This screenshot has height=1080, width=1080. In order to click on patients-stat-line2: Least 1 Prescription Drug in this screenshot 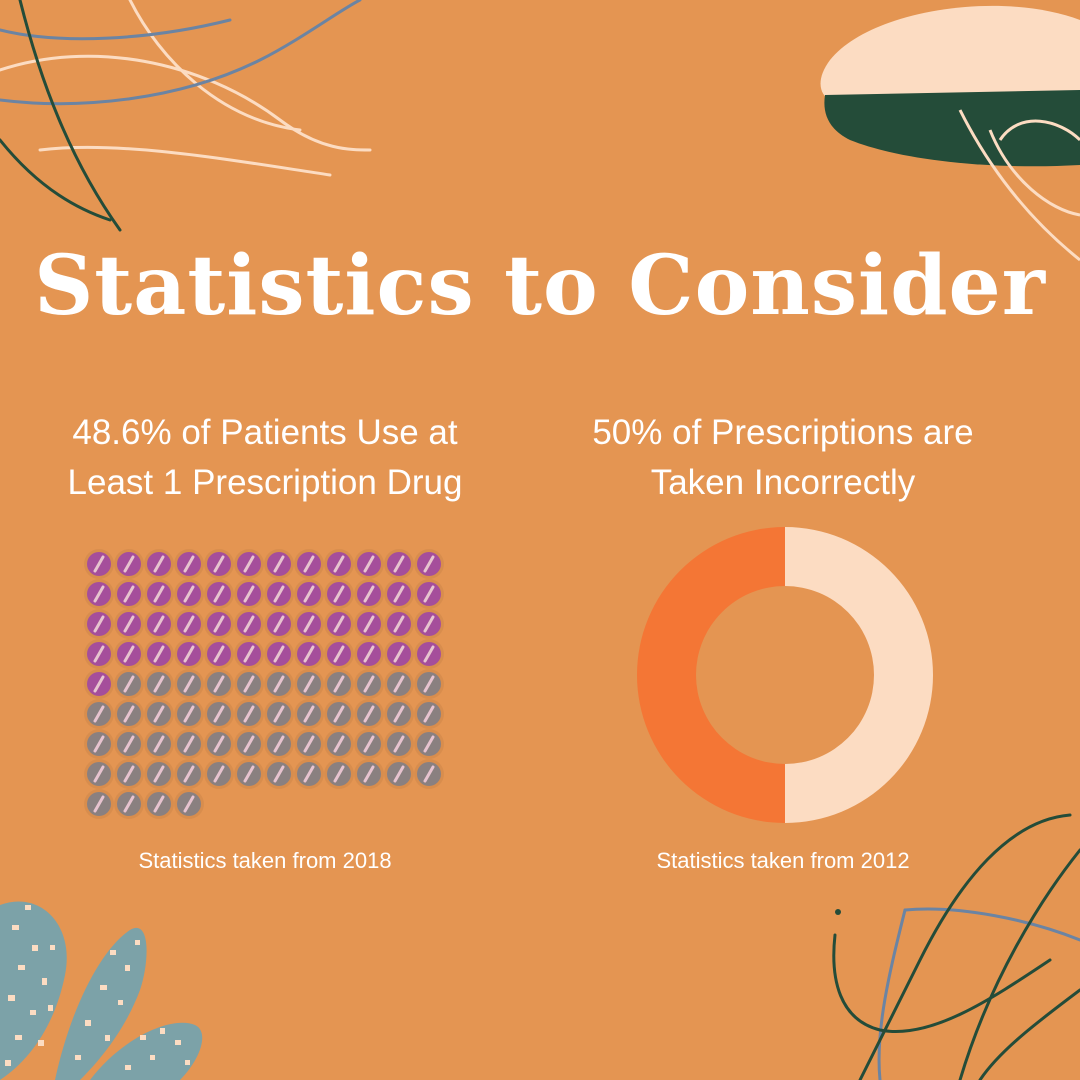, I will do `click(265, 482)`.